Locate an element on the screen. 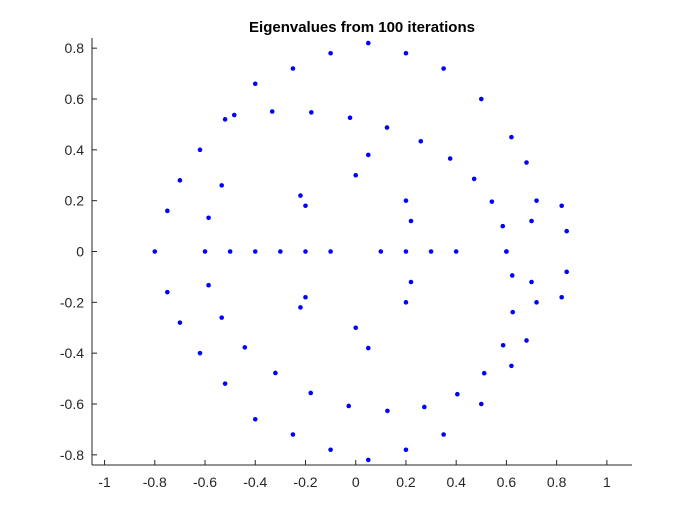  y-tick-label: -0.2 is located at coordinates (72, 302).